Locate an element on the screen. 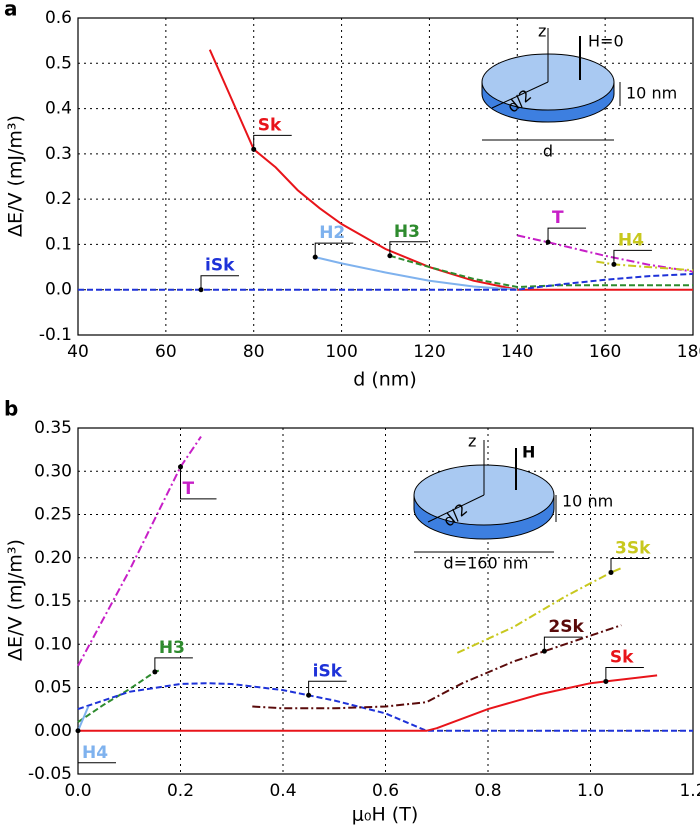 The width and height of the screenshot is (700, 827). x-tick-label: 0.0 is located at coordinates (77, 791).